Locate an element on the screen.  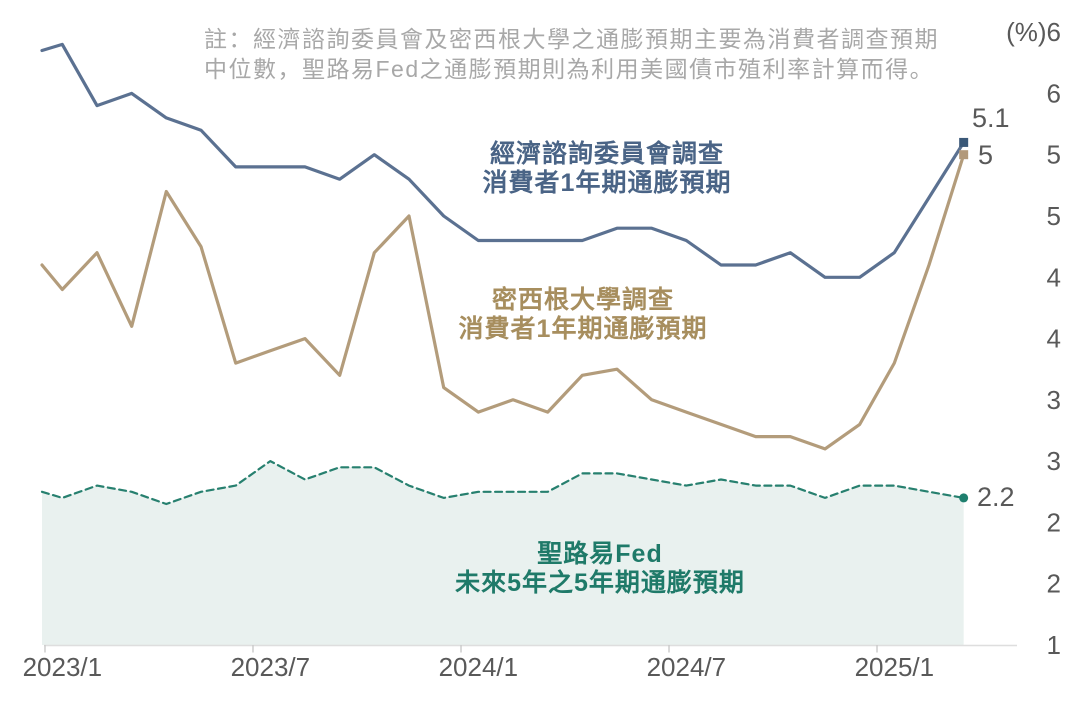
series-label-michigan-line2: 消費者1年期通膨預期 is located at coordinates (583, 329).